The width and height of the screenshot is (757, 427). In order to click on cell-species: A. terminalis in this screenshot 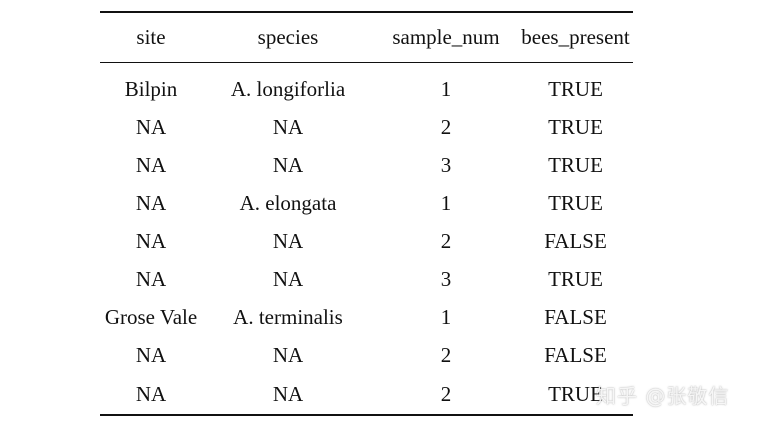, I will do `click(288, 317)`.